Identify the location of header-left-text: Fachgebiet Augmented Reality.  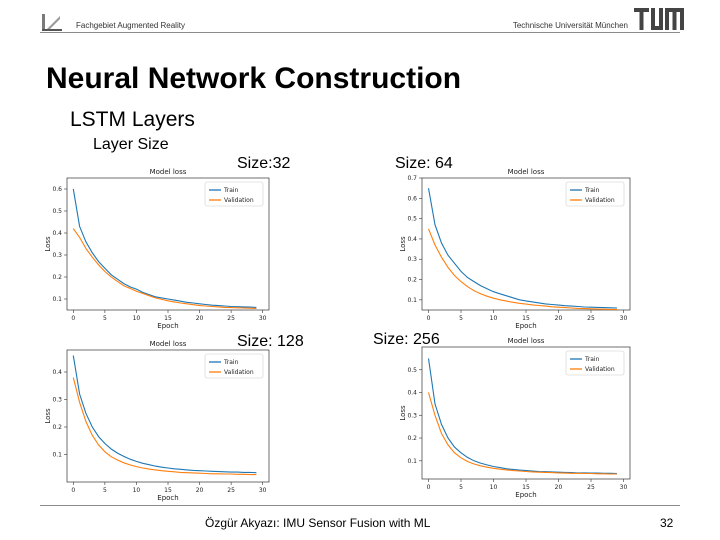
(130, 25).